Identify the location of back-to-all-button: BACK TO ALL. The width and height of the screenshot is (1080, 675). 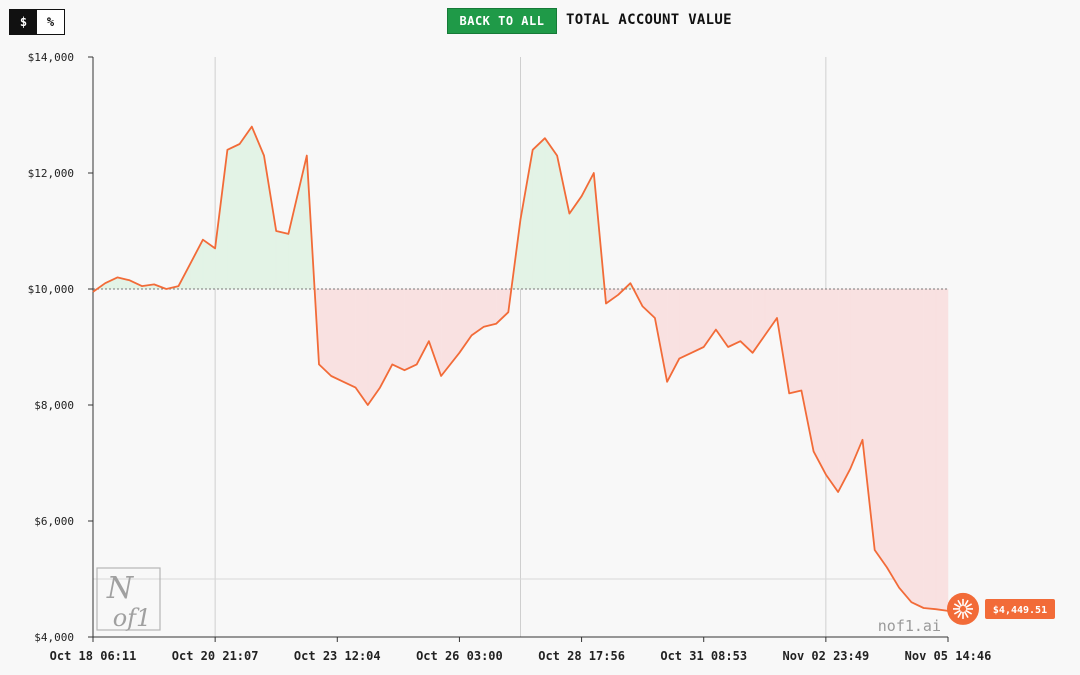
(502, 21).